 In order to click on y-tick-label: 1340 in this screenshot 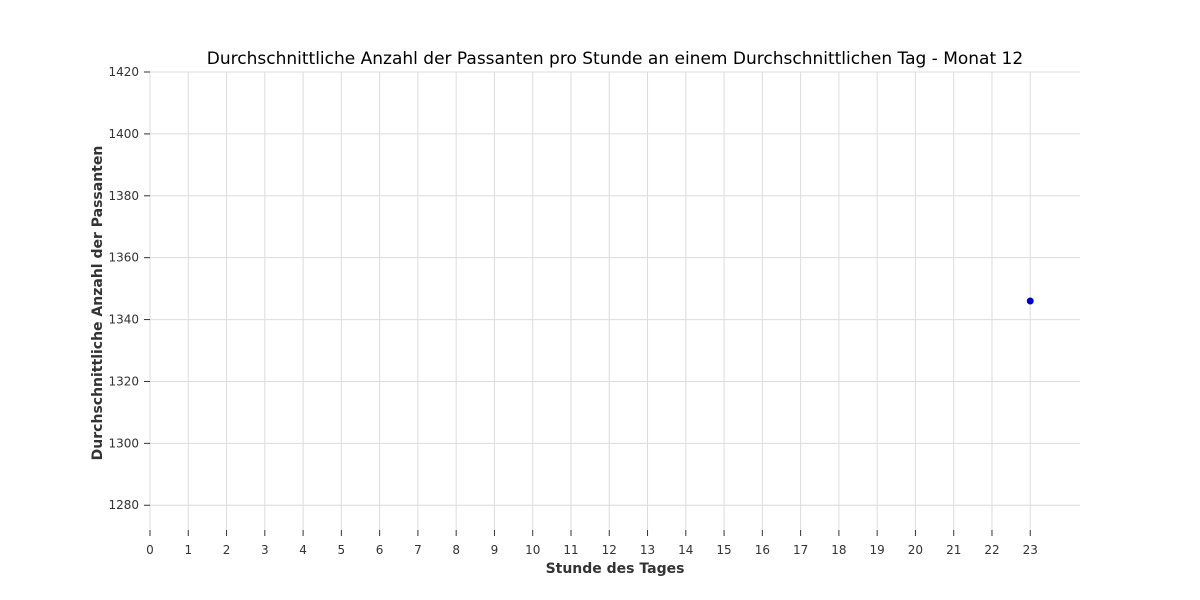, I will do `click(123, 320)`.